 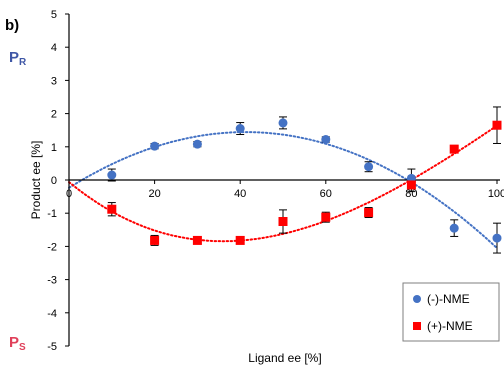 I want to click on y-tick-label: 3, so click(x=54, y=81).